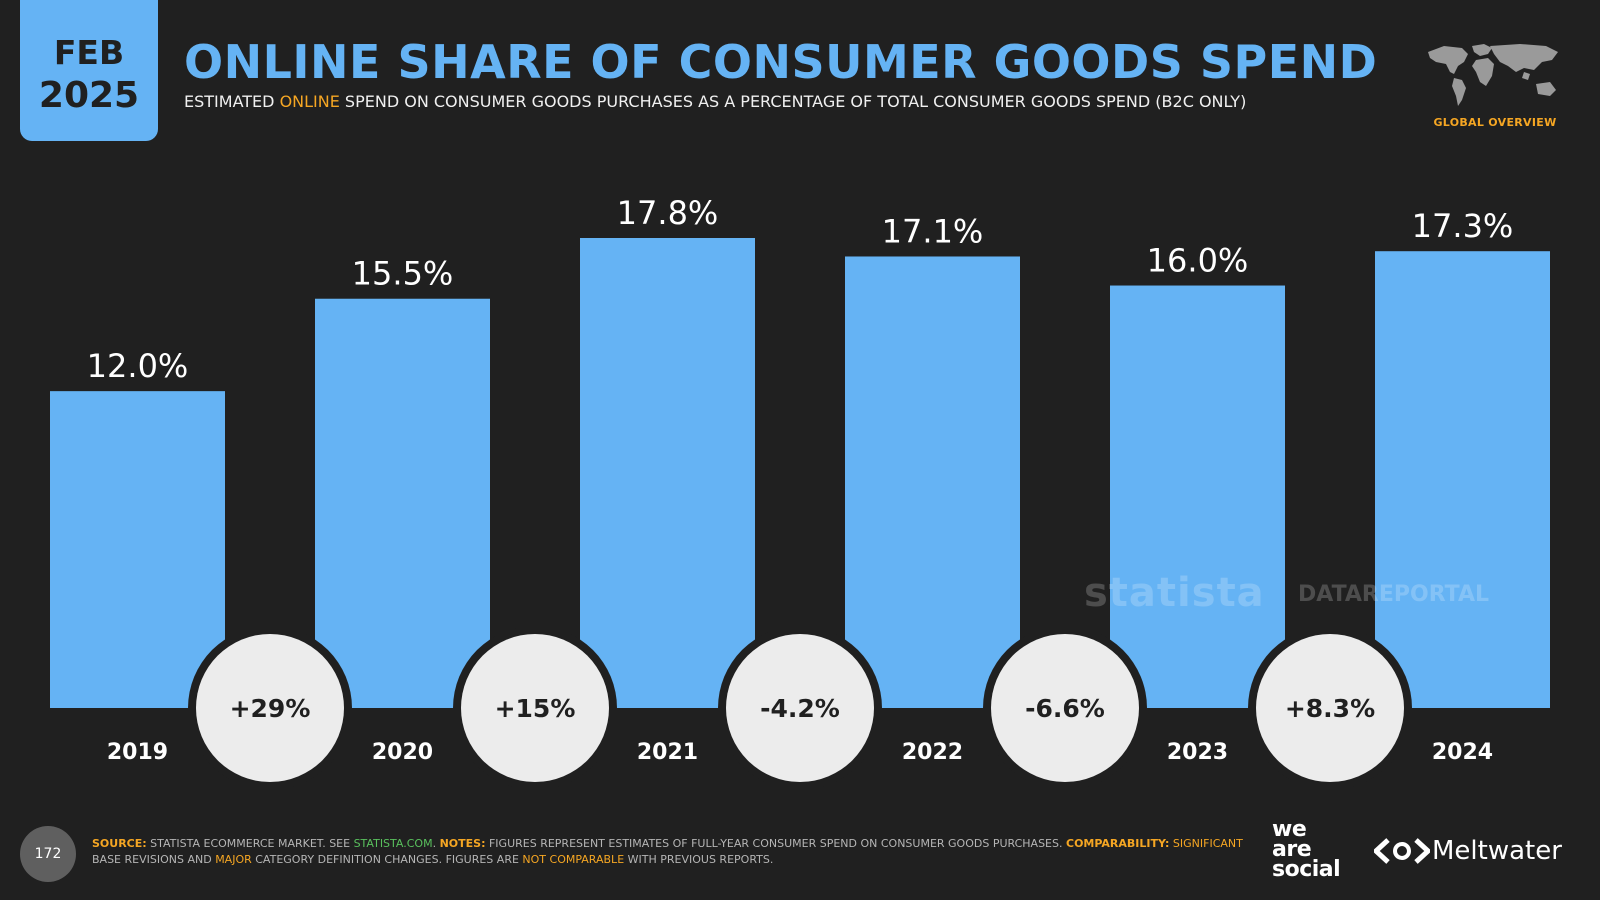 This screenshot has width=1600, height=900. I want to click on change-label: +8.3%, so click(1330, 708).